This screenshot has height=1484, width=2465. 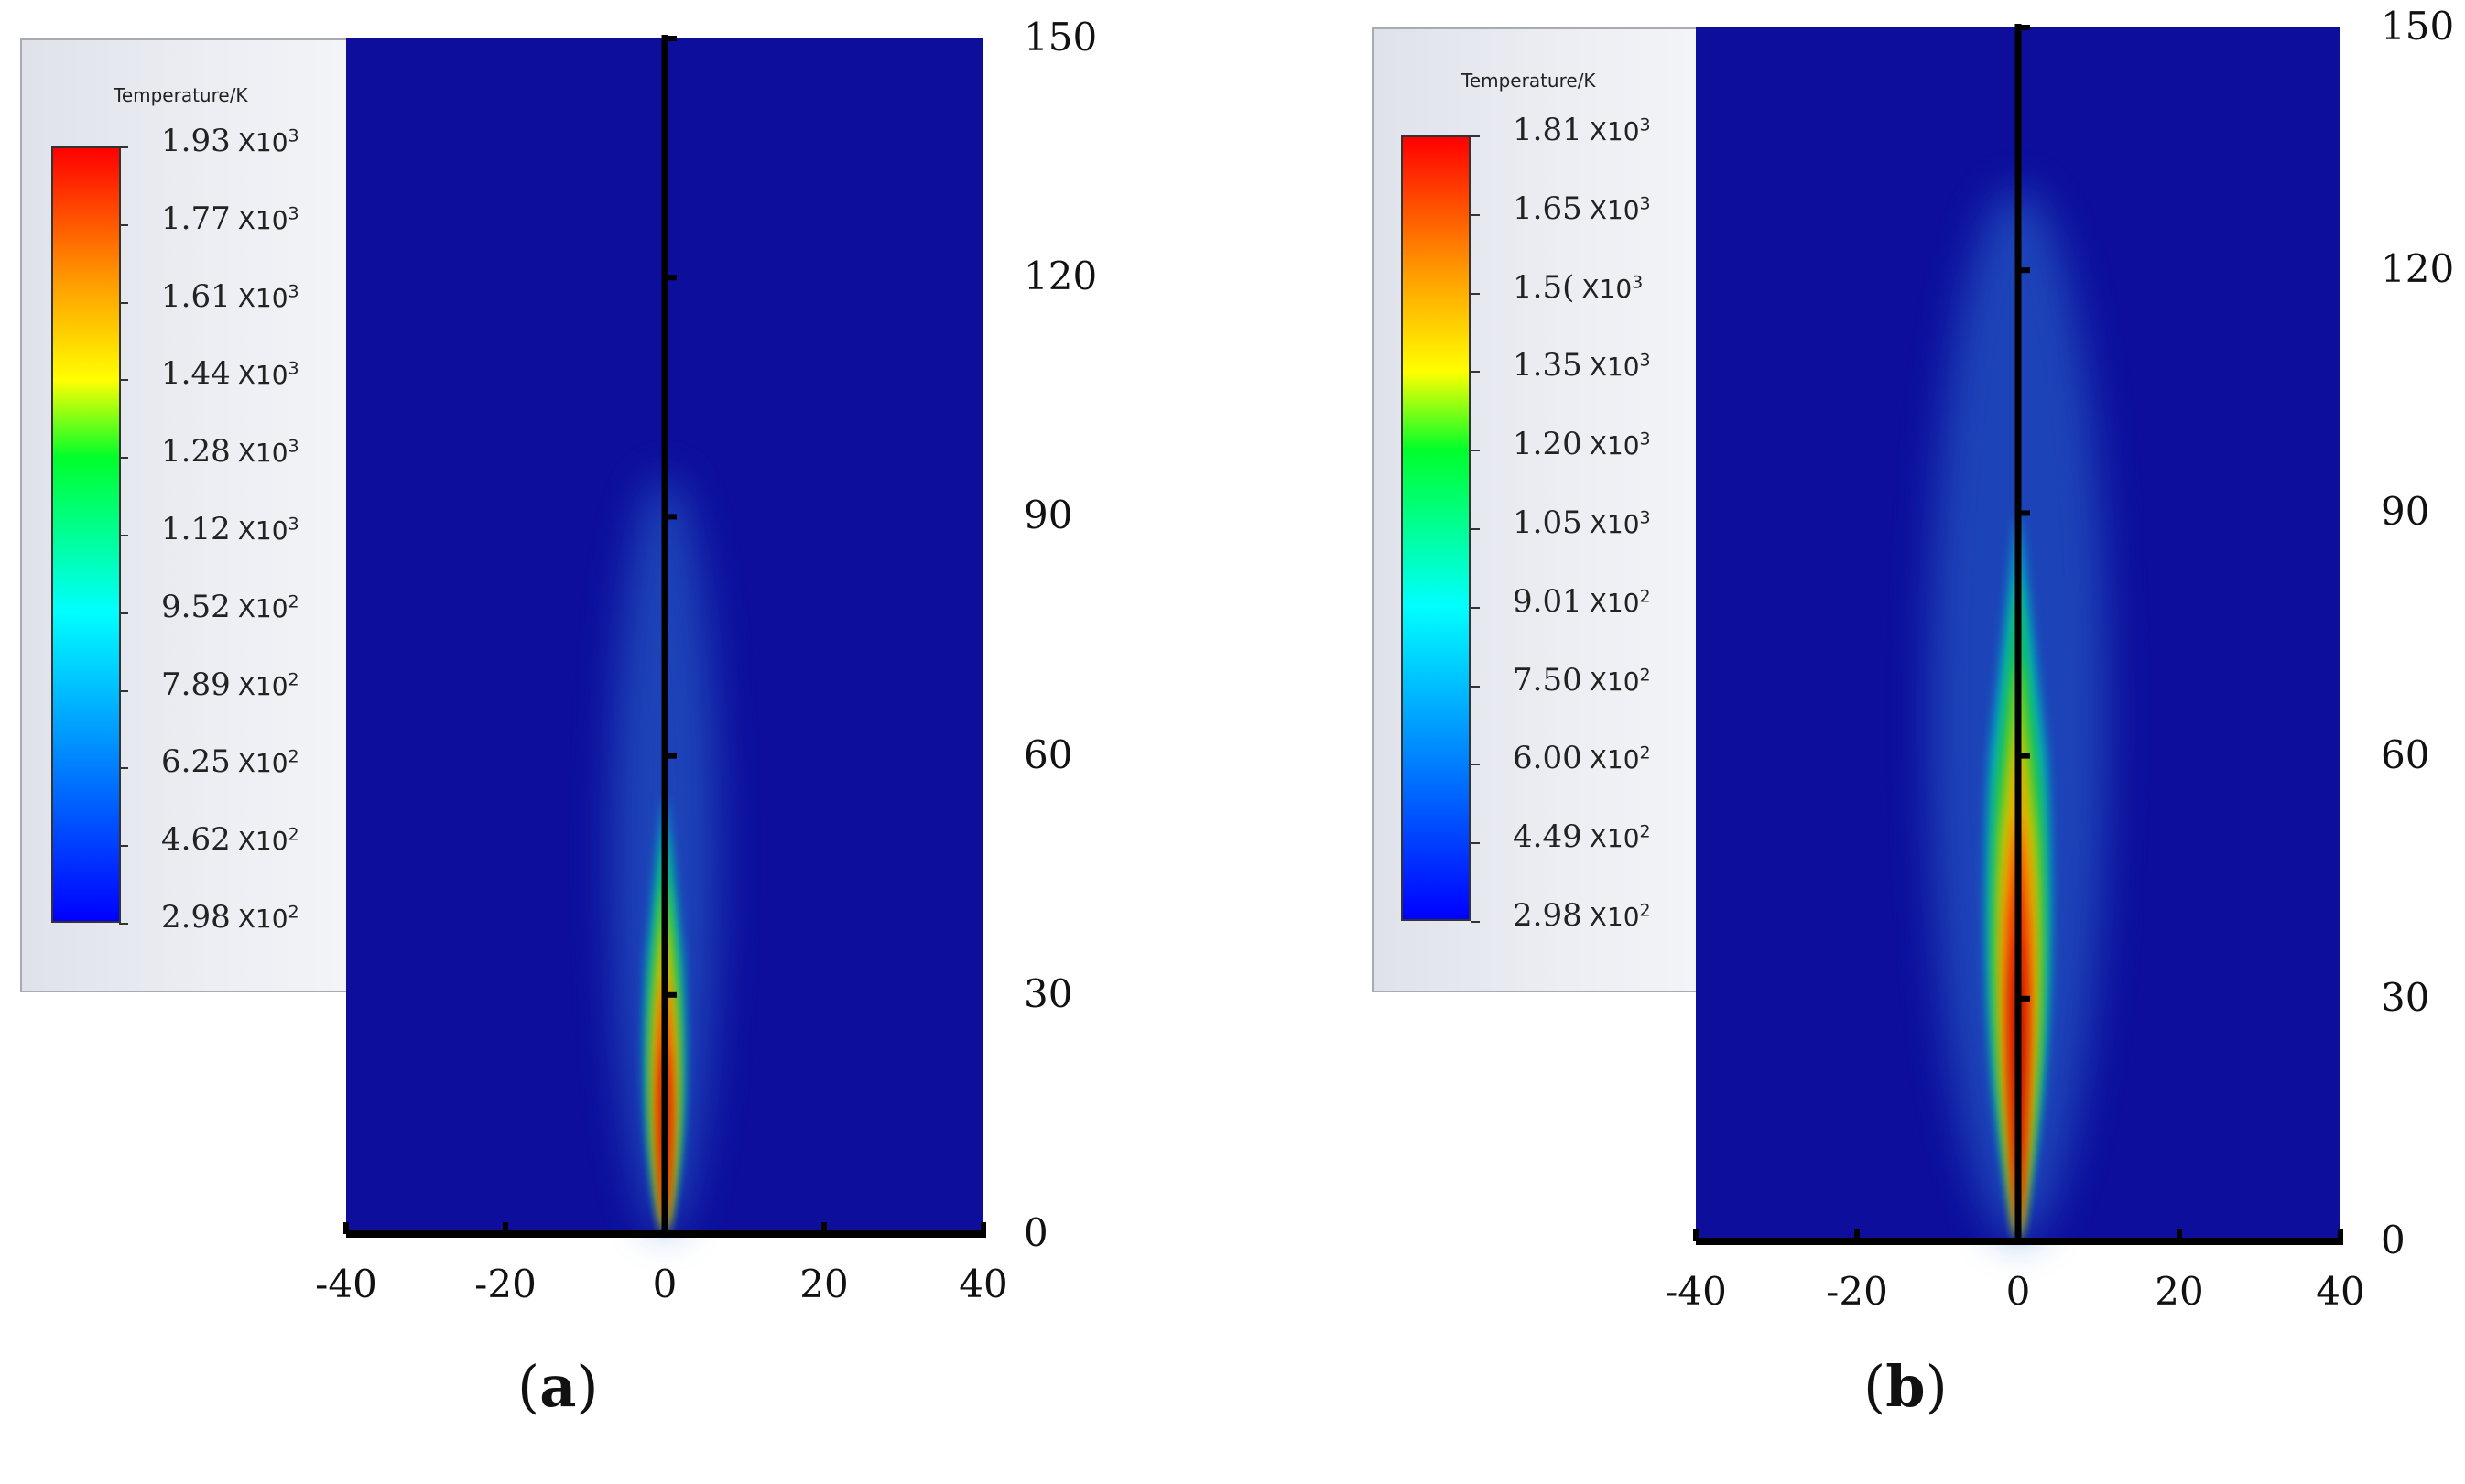 I want to click on colorbar-level-value: 1.77, so click(x=196, y=219).